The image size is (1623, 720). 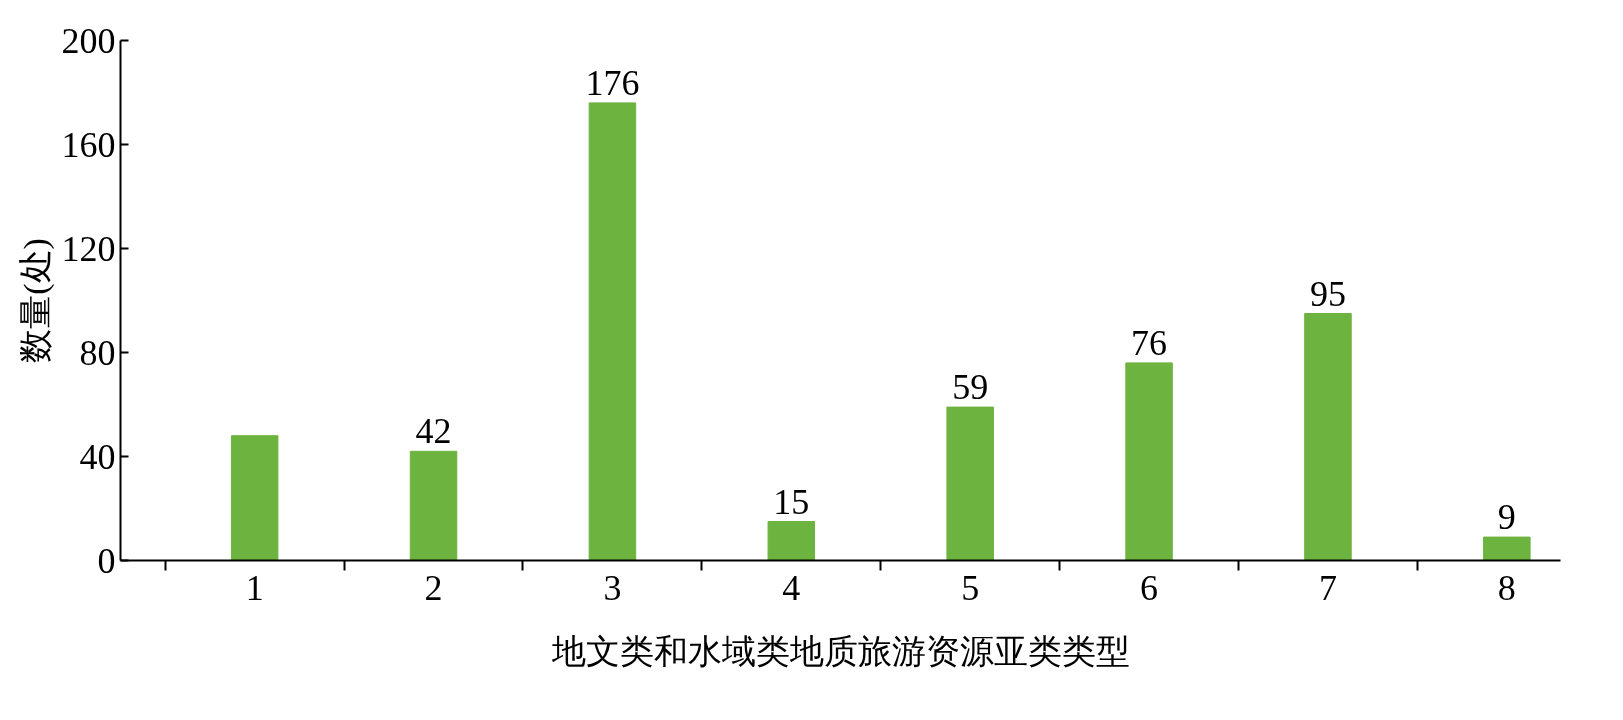 I want to click on x-tick-label: 7, so click(x=1327, y=587).